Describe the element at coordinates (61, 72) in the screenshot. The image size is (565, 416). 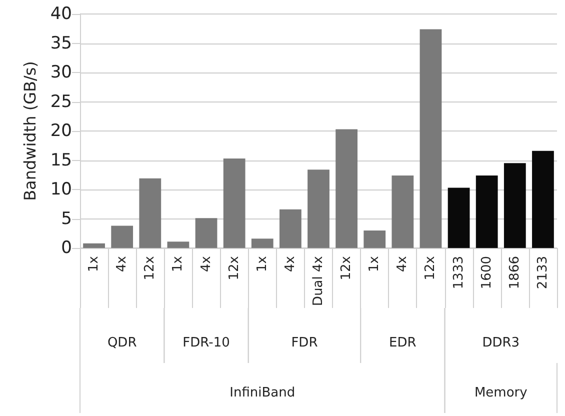
I see `y-tick-label: 30` at that location.